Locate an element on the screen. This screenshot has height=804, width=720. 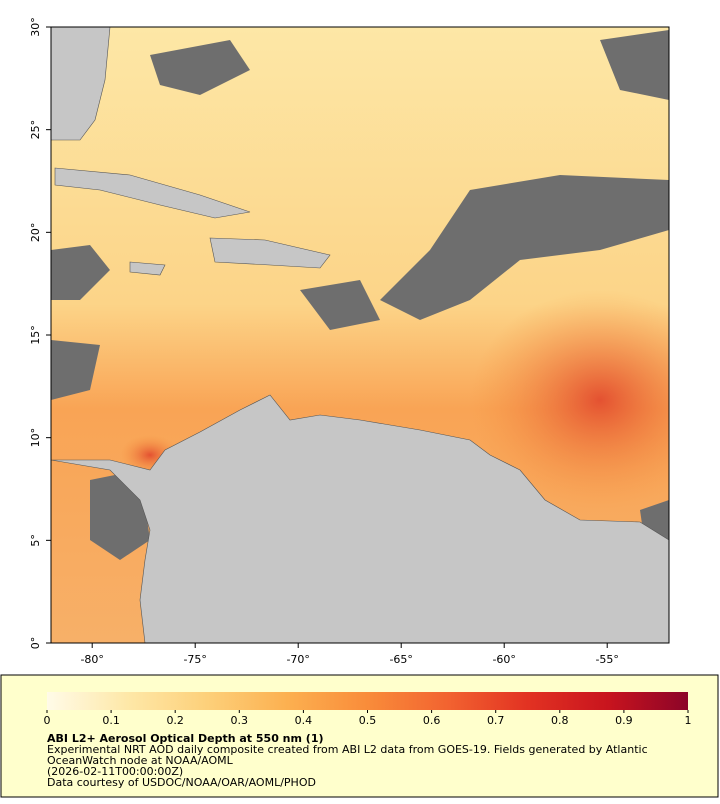
y-tick-label: 30° is located at coordinates (35, 27).